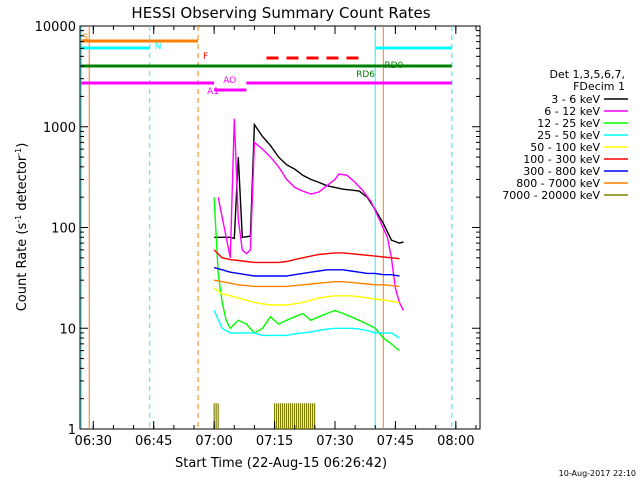  What do you see at coordinates (67, 329) in the screenshot?
I see `y-tick-label: 10` at bounding box center [67, 329].